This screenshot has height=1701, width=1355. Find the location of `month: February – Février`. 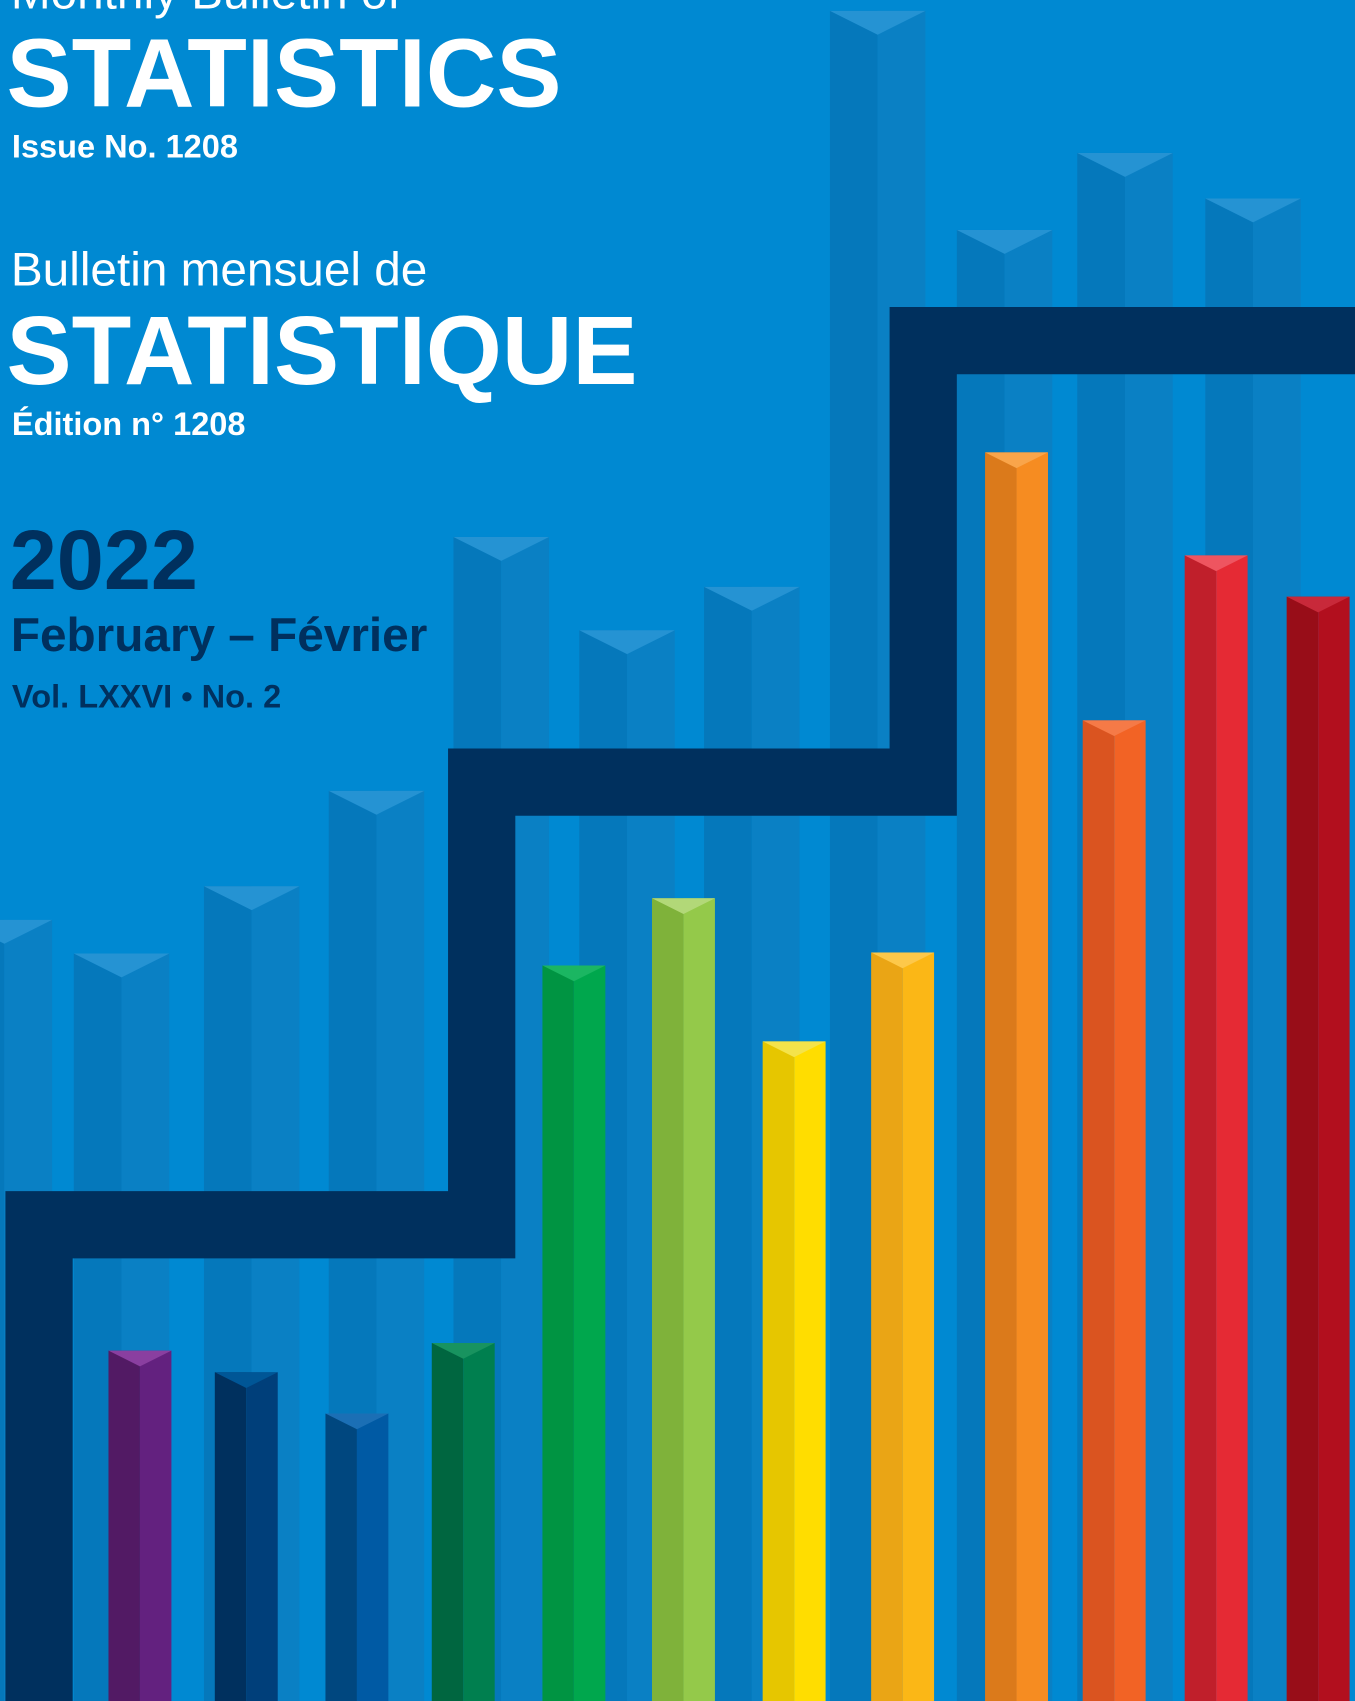

month: February – Février is located at coordinates (219, 635).